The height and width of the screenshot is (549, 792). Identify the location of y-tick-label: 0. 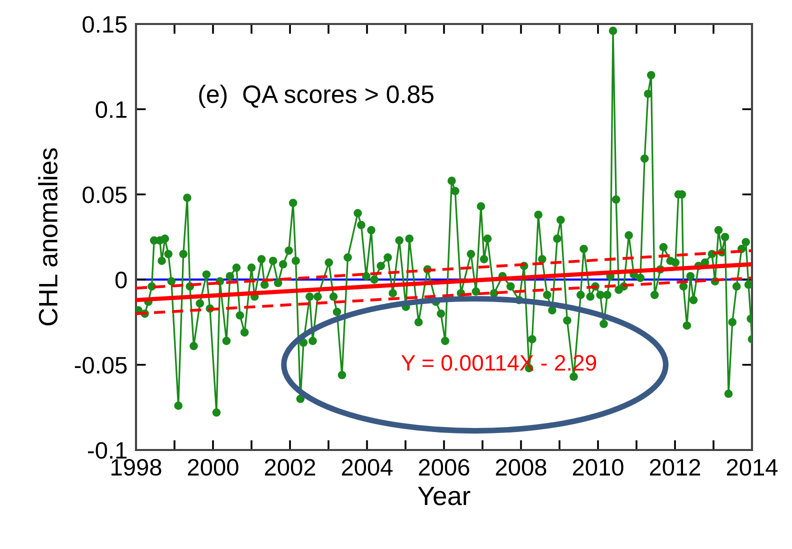
(121, 280).